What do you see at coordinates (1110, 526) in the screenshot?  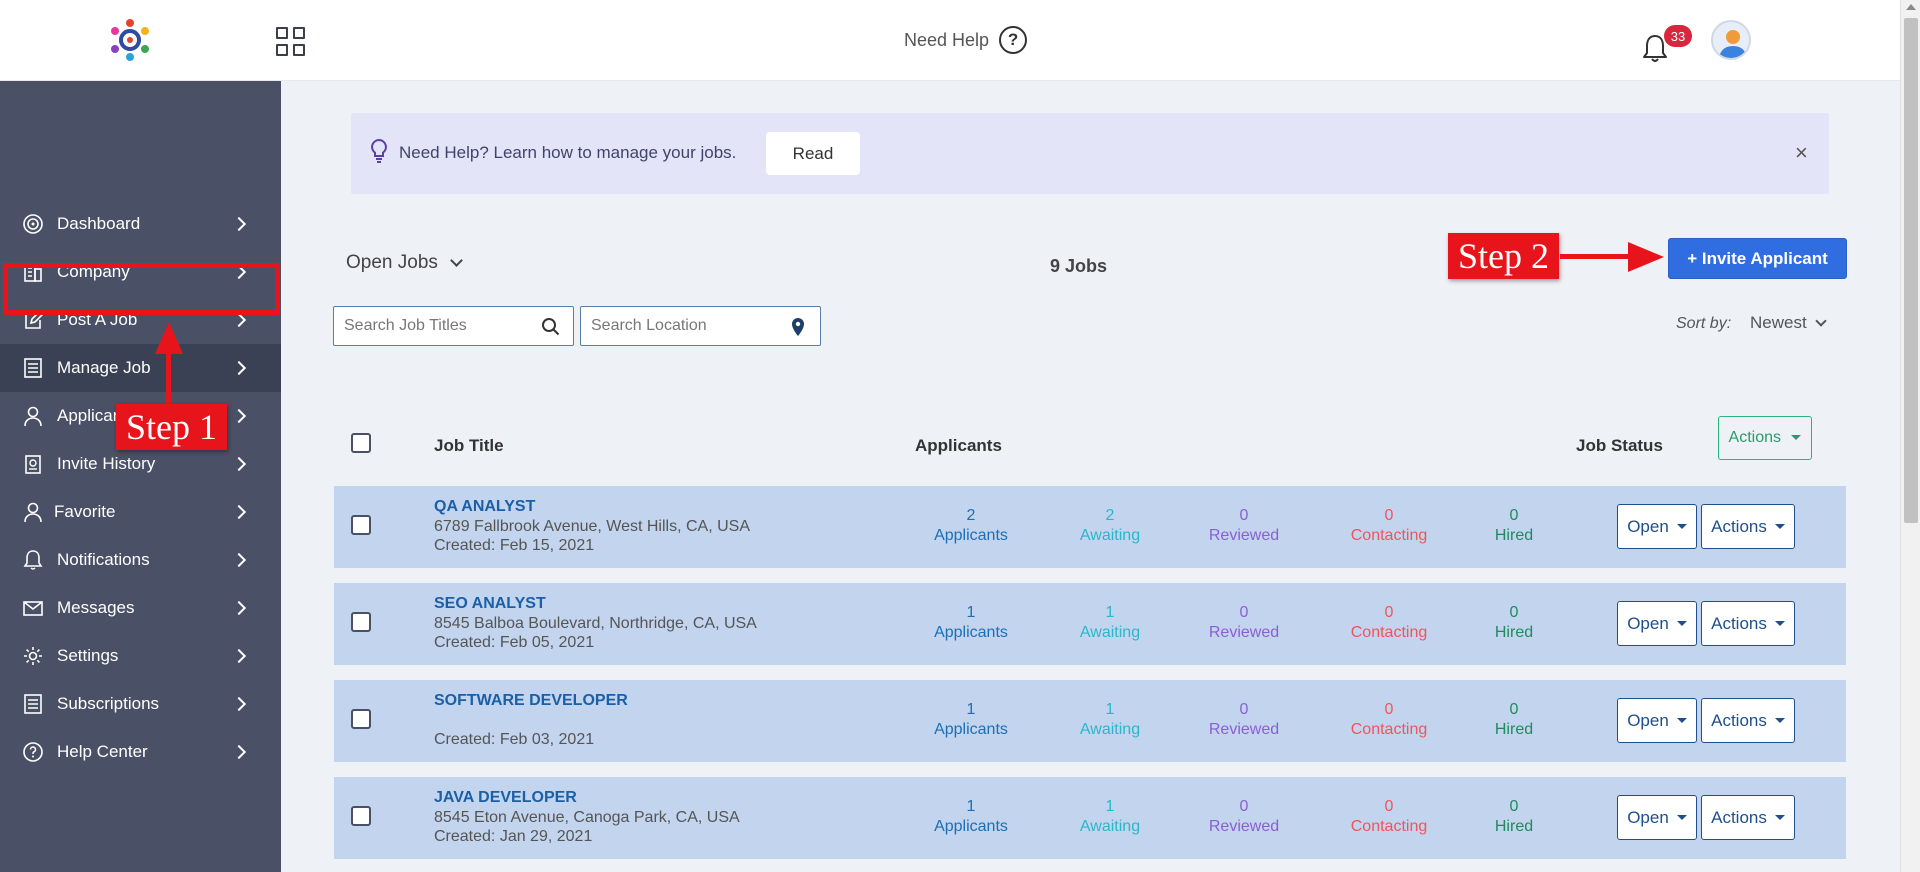 I see `awaiting-stat: 2 Awaiting` at bounding box center [1110, 526].